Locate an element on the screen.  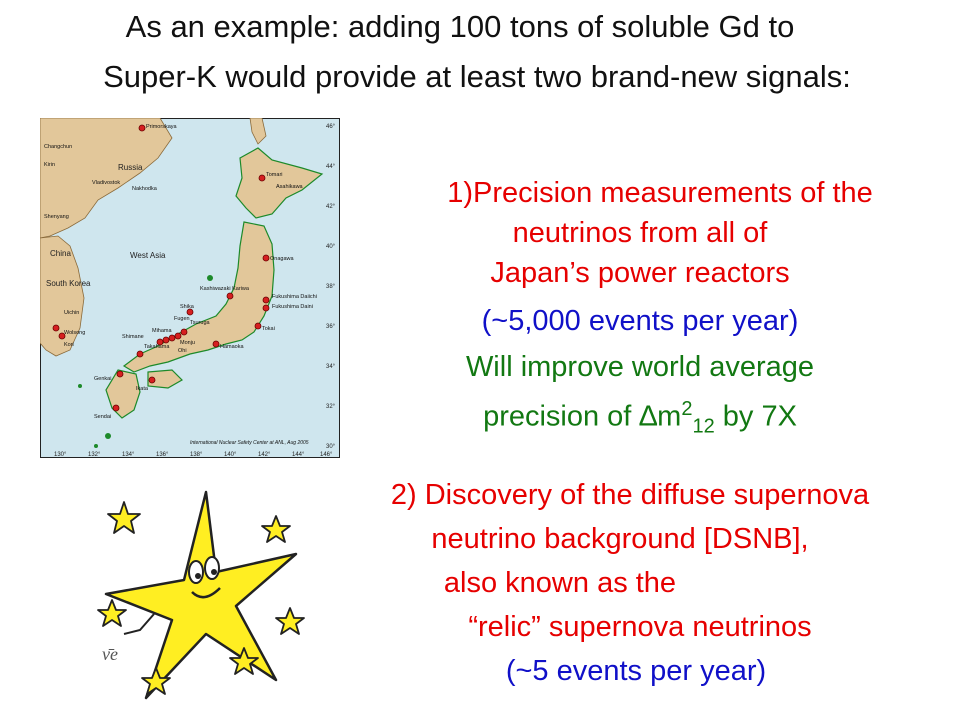
map-label-vladivostok: Vladivostok is located at coordinates (106, 183).